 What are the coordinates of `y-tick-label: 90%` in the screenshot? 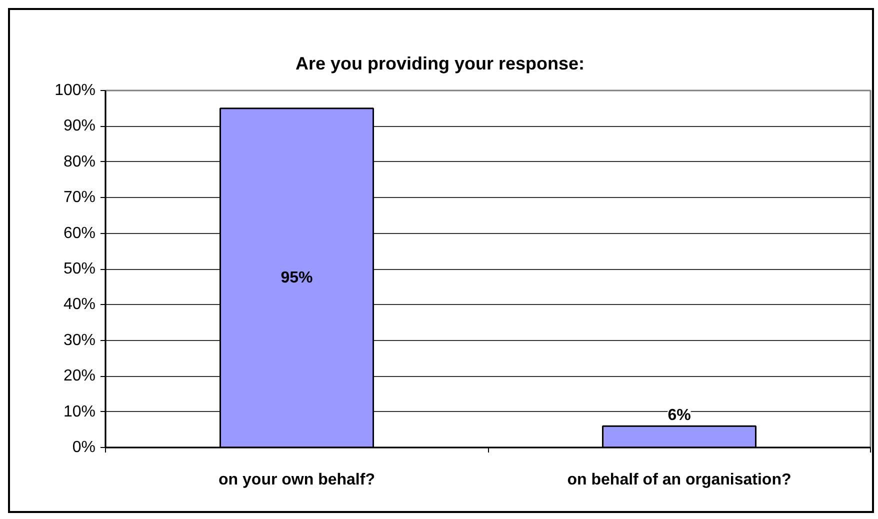 It's located at (79, 126).